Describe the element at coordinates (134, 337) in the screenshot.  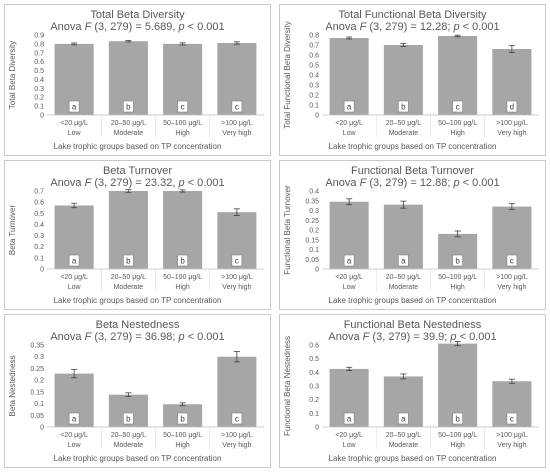
I see `subtitle-part: (3, 279) = 36.98;` at that location.